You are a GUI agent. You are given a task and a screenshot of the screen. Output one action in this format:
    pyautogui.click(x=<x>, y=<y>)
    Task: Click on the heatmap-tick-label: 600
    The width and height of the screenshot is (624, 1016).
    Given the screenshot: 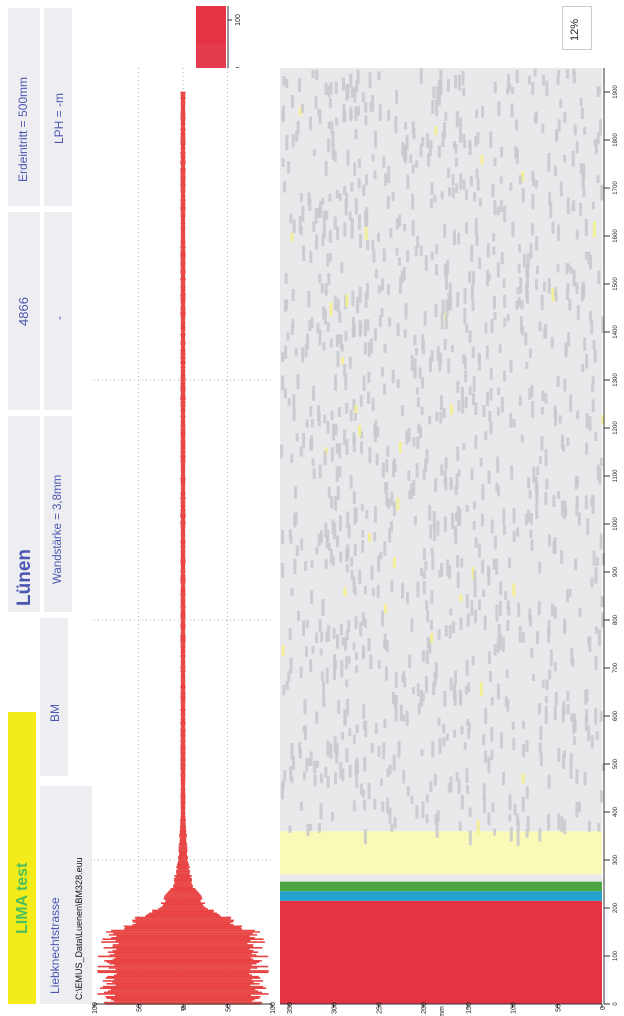 What is the action you would take?
    pyautogui.click(x=616, y=715)
    